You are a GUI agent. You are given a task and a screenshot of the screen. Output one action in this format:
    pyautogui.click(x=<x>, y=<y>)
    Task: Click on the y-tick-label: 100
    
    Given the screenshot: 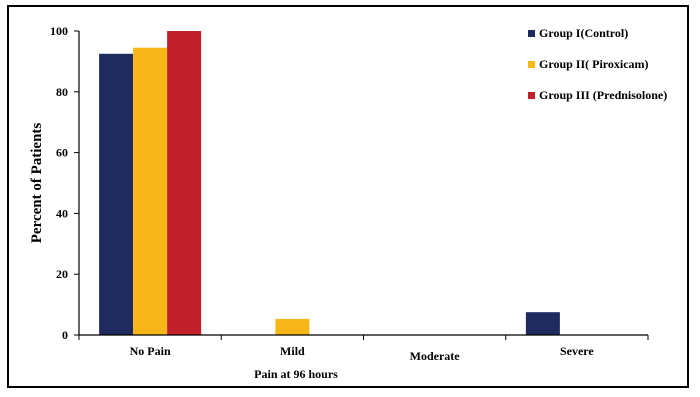 What is the action you would take?
    pyautogui.click(x=59, y=31)
    